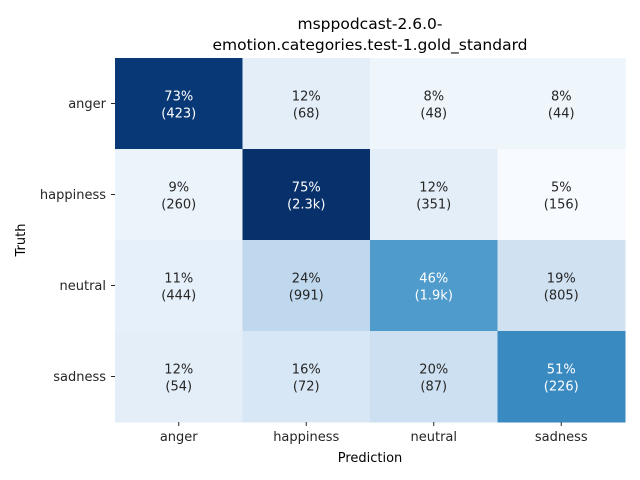 The width and height of the screenshot is (640, 480). I want to click on x-tick-label: anger, so click(179, 437).